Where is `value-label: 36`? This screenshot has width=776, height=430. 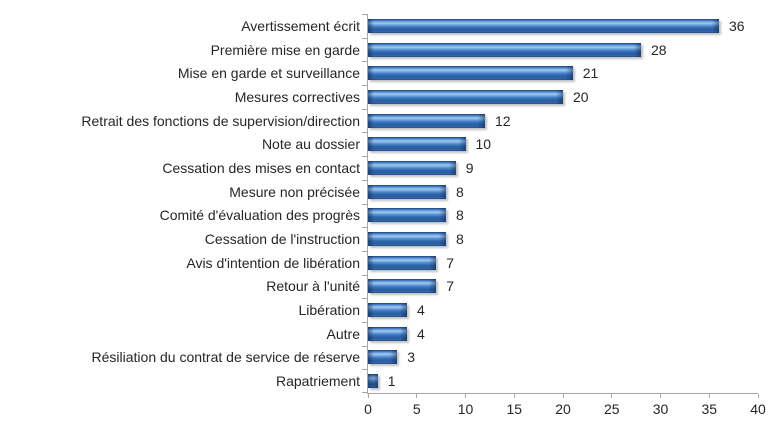 value-label: 36 is located at coordinates (737, 25).